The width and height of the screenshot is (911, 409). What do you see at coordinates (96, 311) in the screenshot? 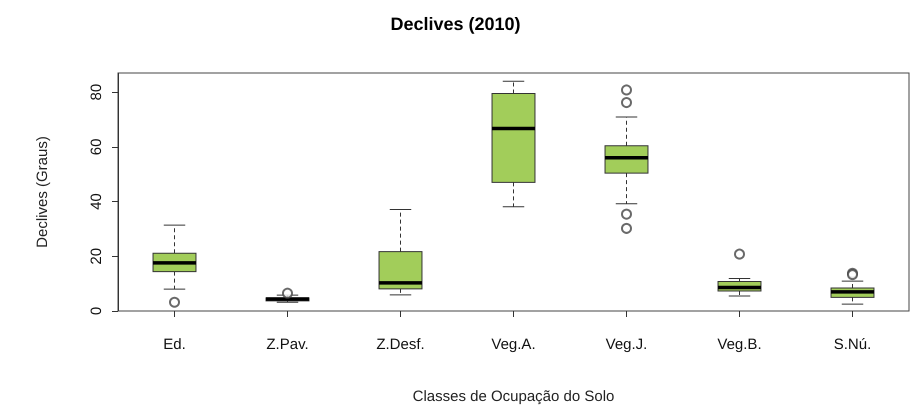
I see `y-tick-label: 0` at bounding box center [96, 311].